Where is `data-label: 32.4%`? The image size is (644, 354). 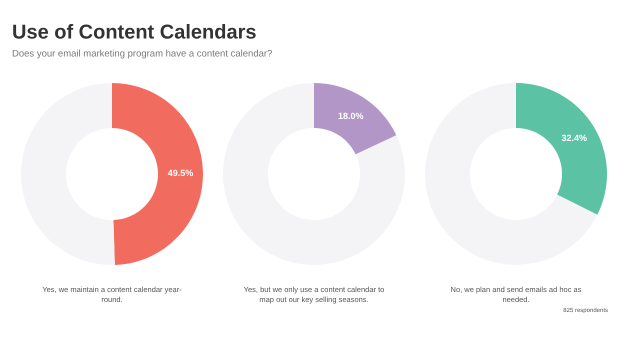 data-label: 32.4% is located at coordinates (575, 138).